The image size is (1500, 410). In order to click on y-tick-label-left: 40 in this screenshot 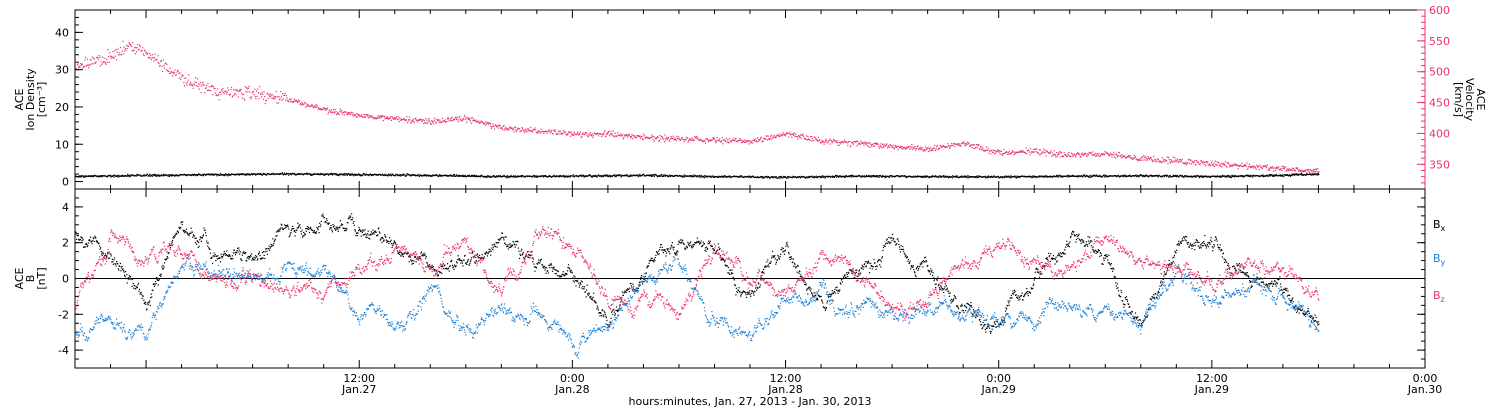, I will do `click(62, 32)`.